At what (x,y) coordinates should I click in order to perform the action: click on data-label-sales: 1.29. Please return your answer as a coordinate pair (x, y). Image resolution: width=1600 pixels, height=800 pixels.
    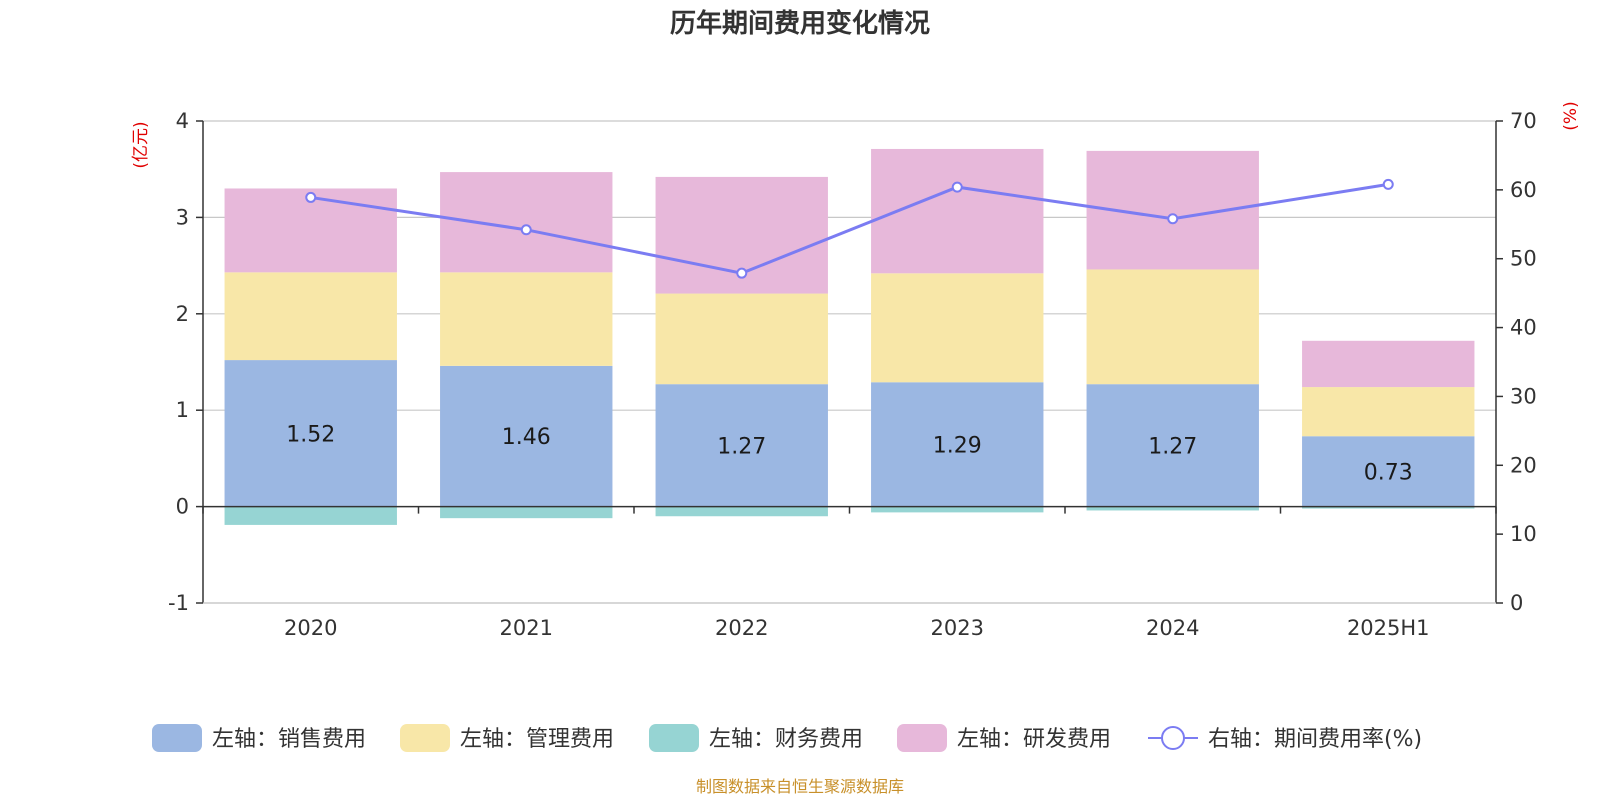
    Looking at the image, I should click on (957, 445).